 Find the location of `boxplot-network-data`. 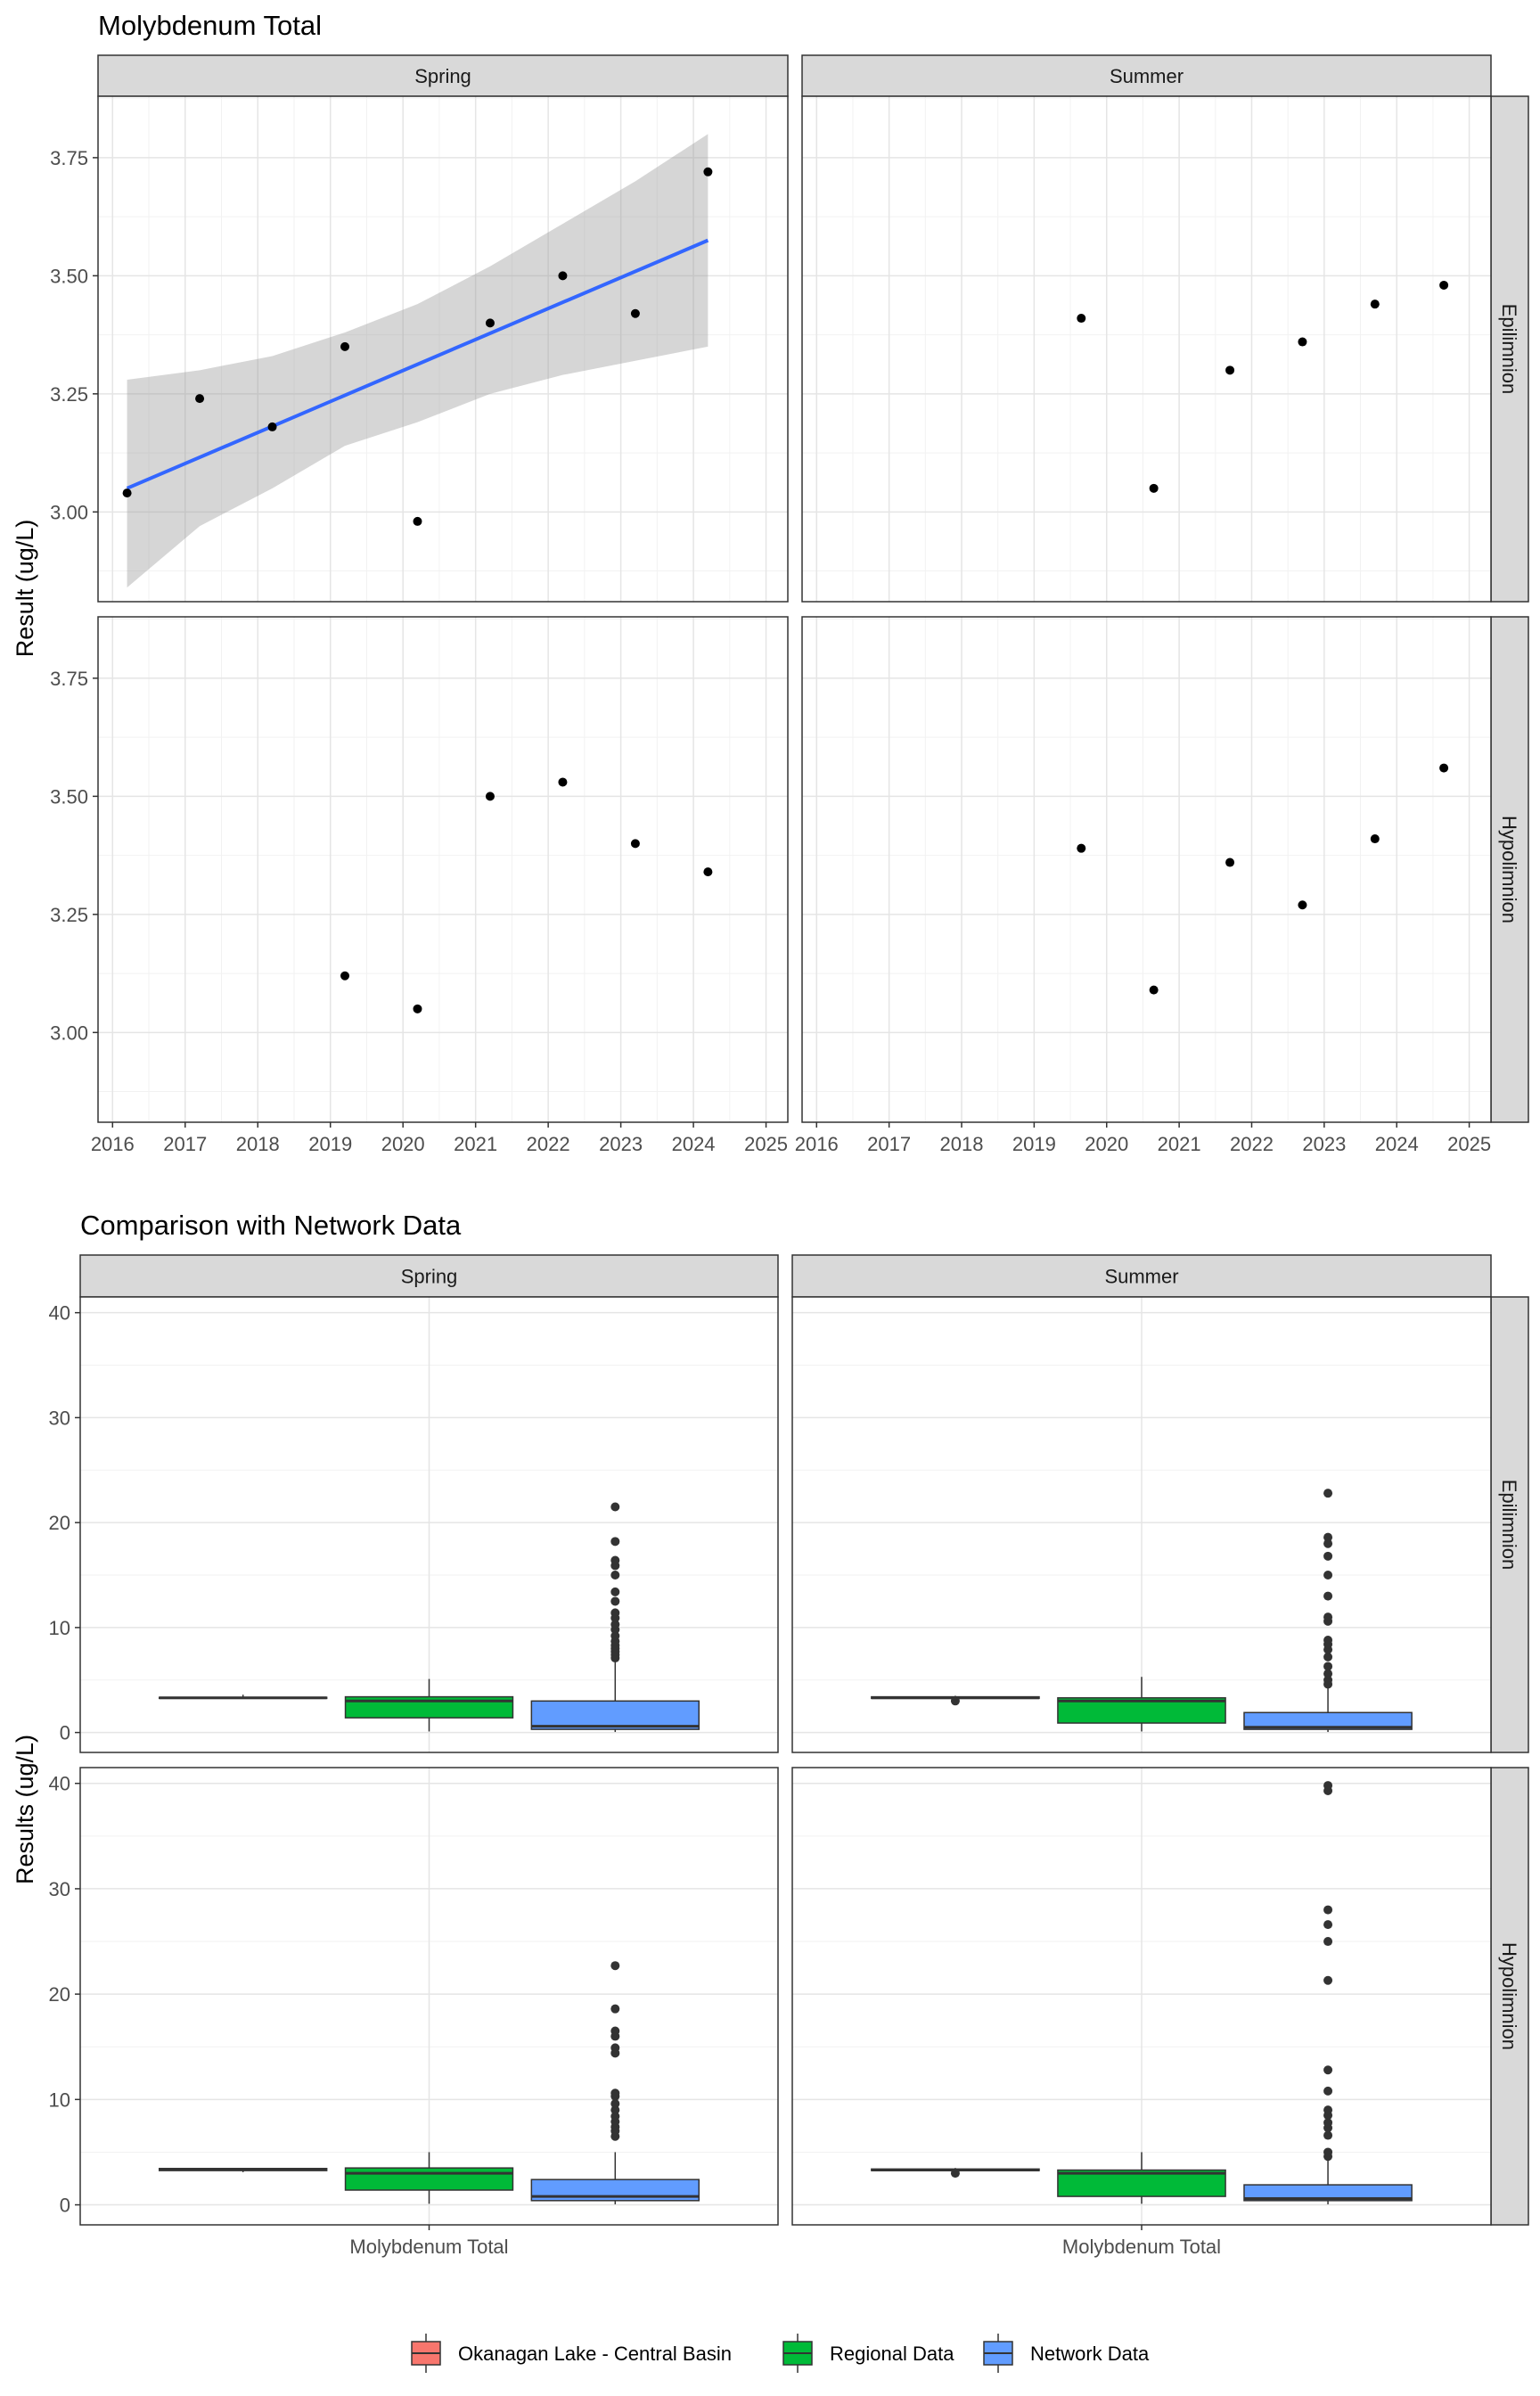

boxplot-network-data is located at coordinates (615, 2082).